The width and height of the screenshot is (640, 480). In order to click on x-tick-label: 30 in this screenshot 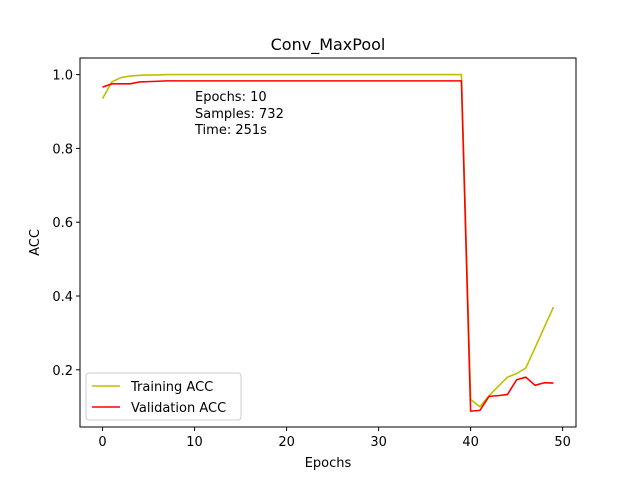, I will do `click(378, 442)`.